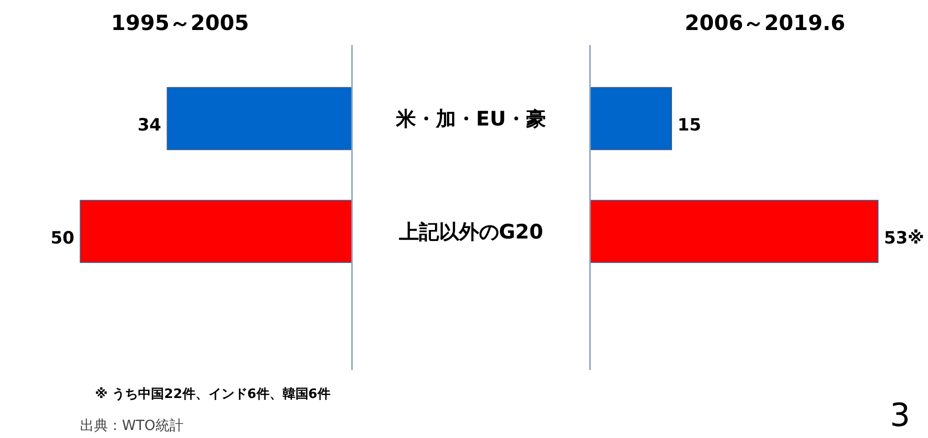  I want to click on data-label: 15, so click(690, 126).